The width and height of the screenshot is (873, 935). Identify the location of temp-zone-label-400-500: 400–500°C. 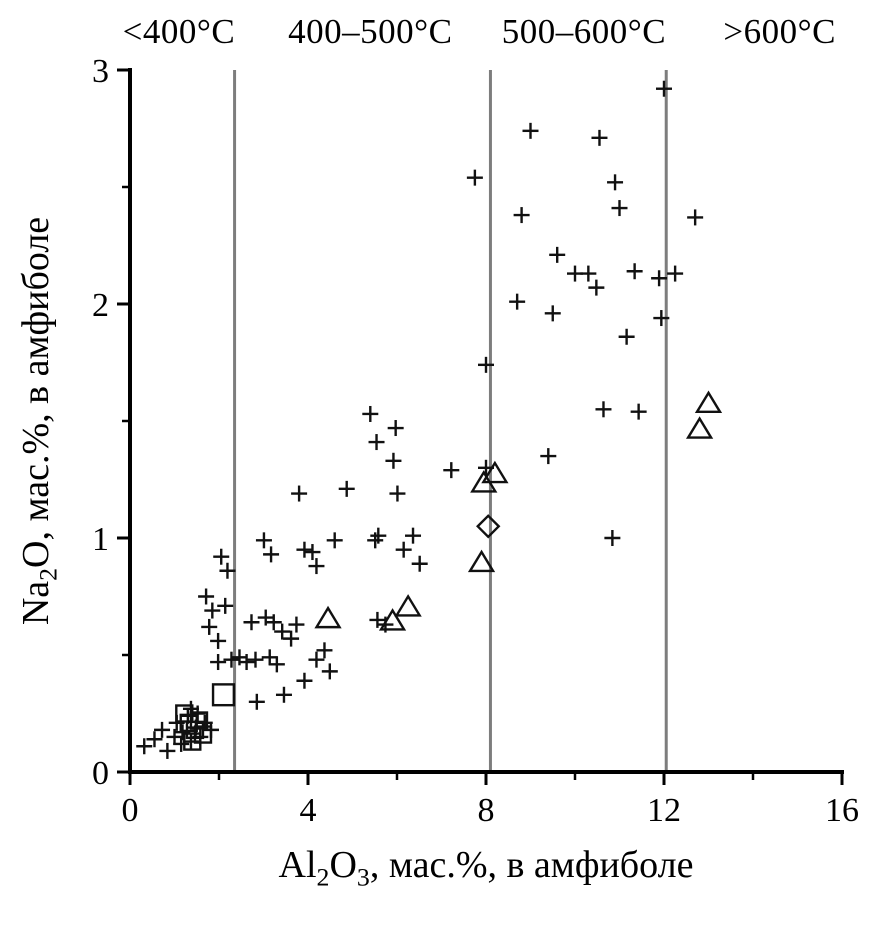
(370, 31).